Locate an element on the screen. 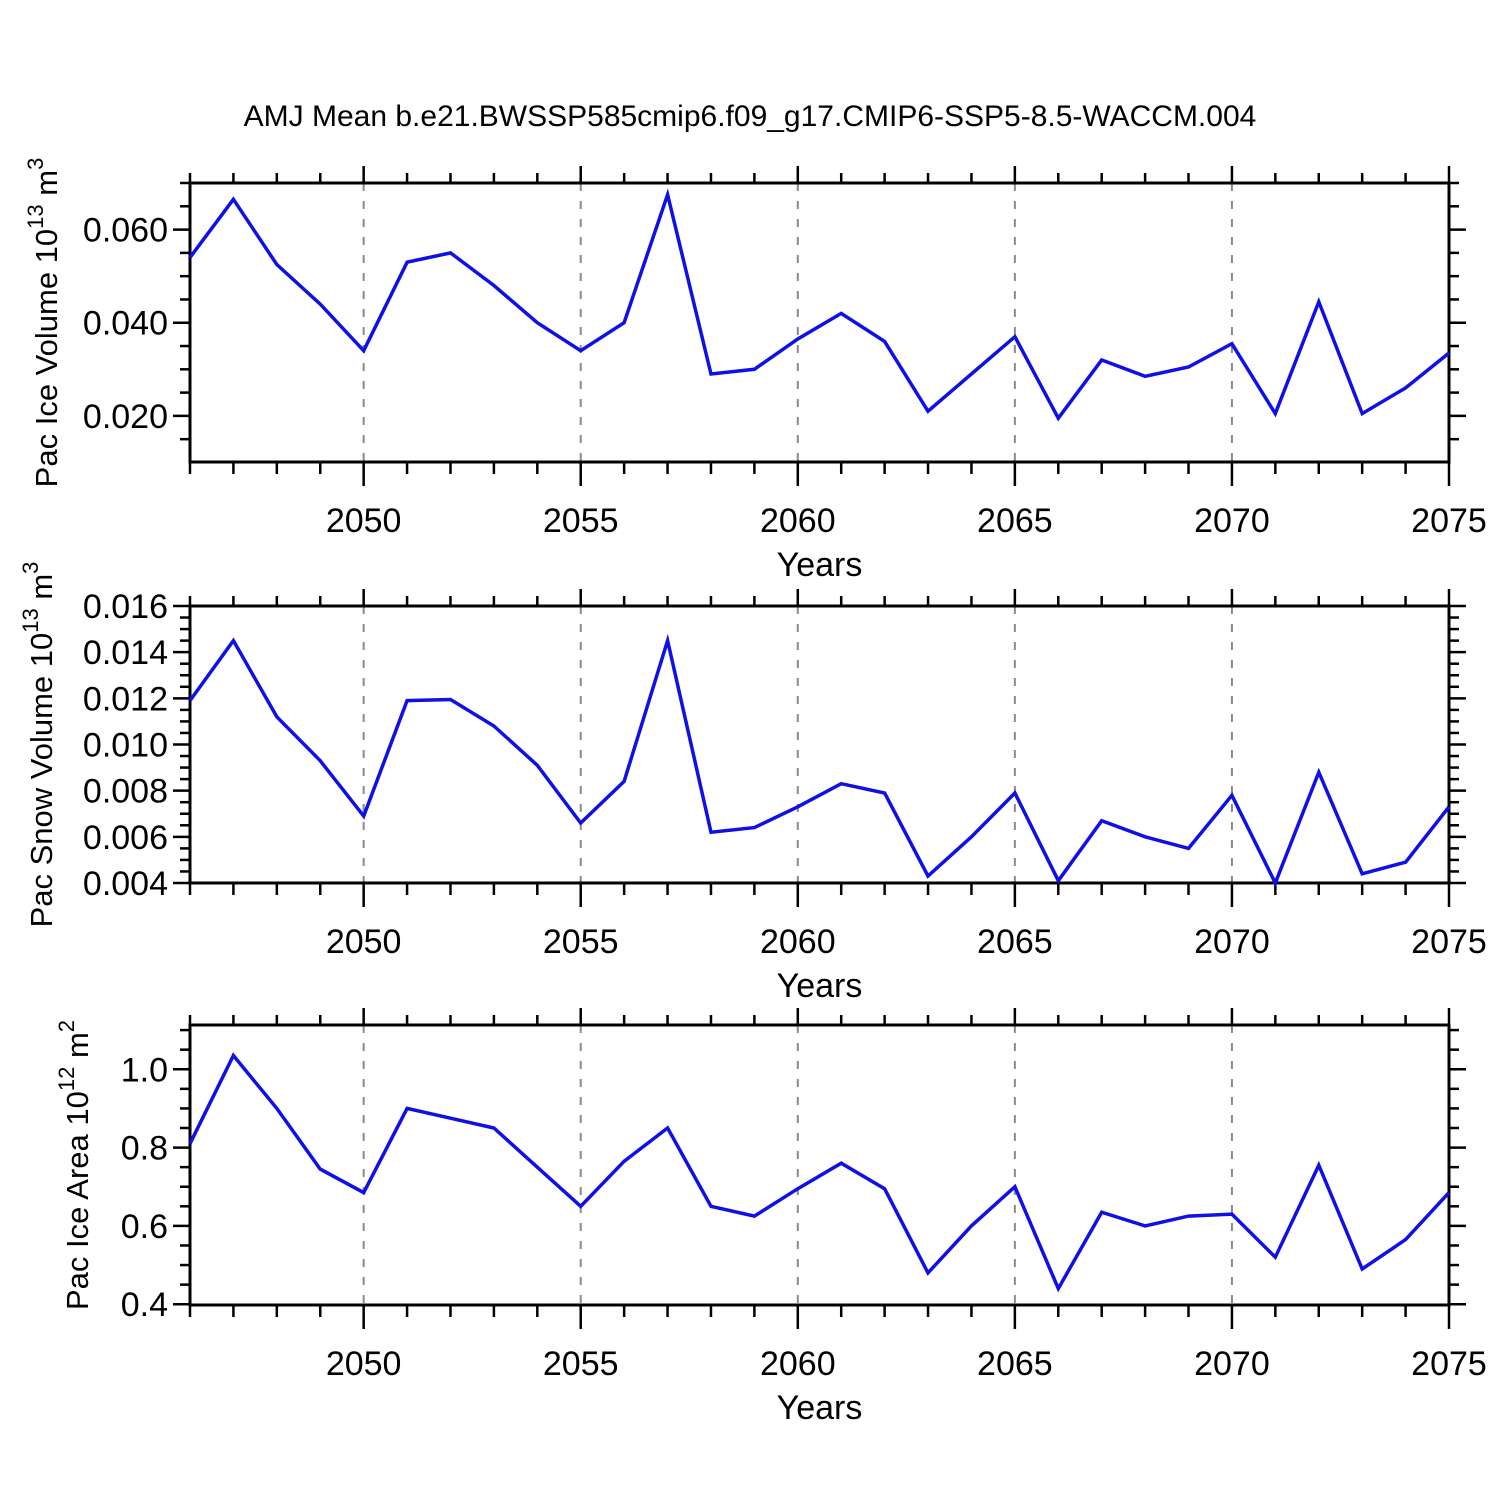 This screenshot has height=1500, width=1500. y-axis-title: Pac Ice Volume 1013 m3 is located at coordinates (43, 323).